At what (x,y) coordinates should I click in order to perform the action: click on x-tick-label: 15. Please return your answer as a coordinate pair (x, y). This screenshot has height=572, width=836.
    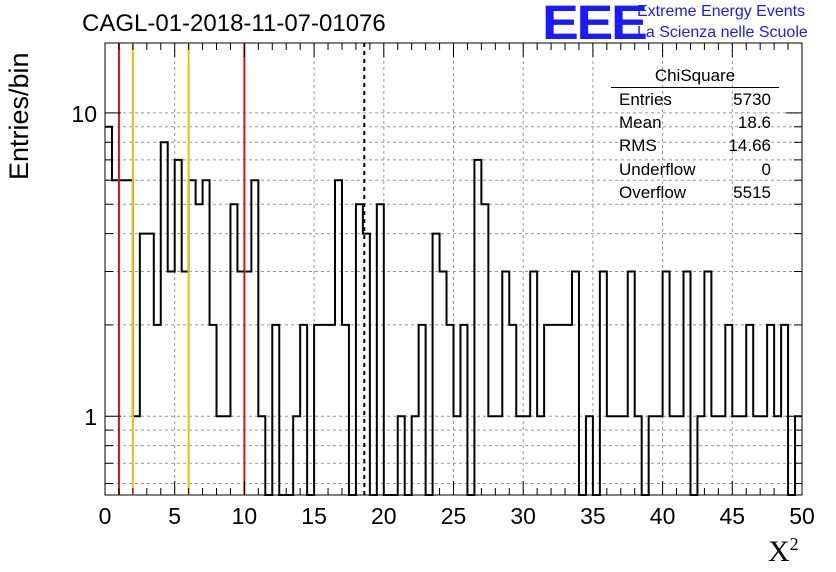
    Looking at the image, I should click on (314, 516).